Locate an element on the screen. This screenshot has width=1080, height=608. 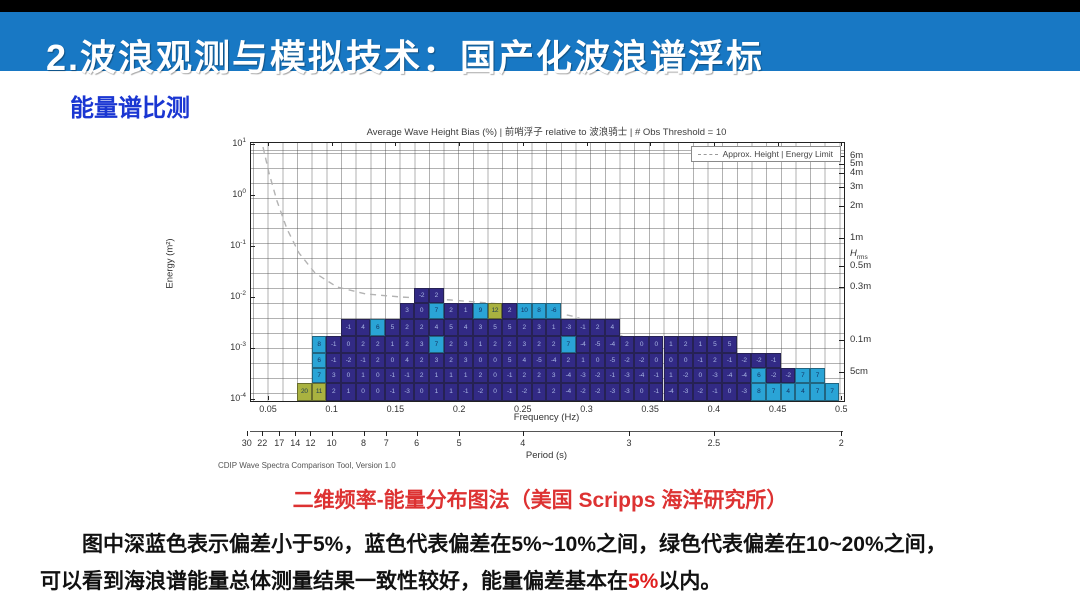
heatmap-cell: 10 is located at coordinates (524, 311).